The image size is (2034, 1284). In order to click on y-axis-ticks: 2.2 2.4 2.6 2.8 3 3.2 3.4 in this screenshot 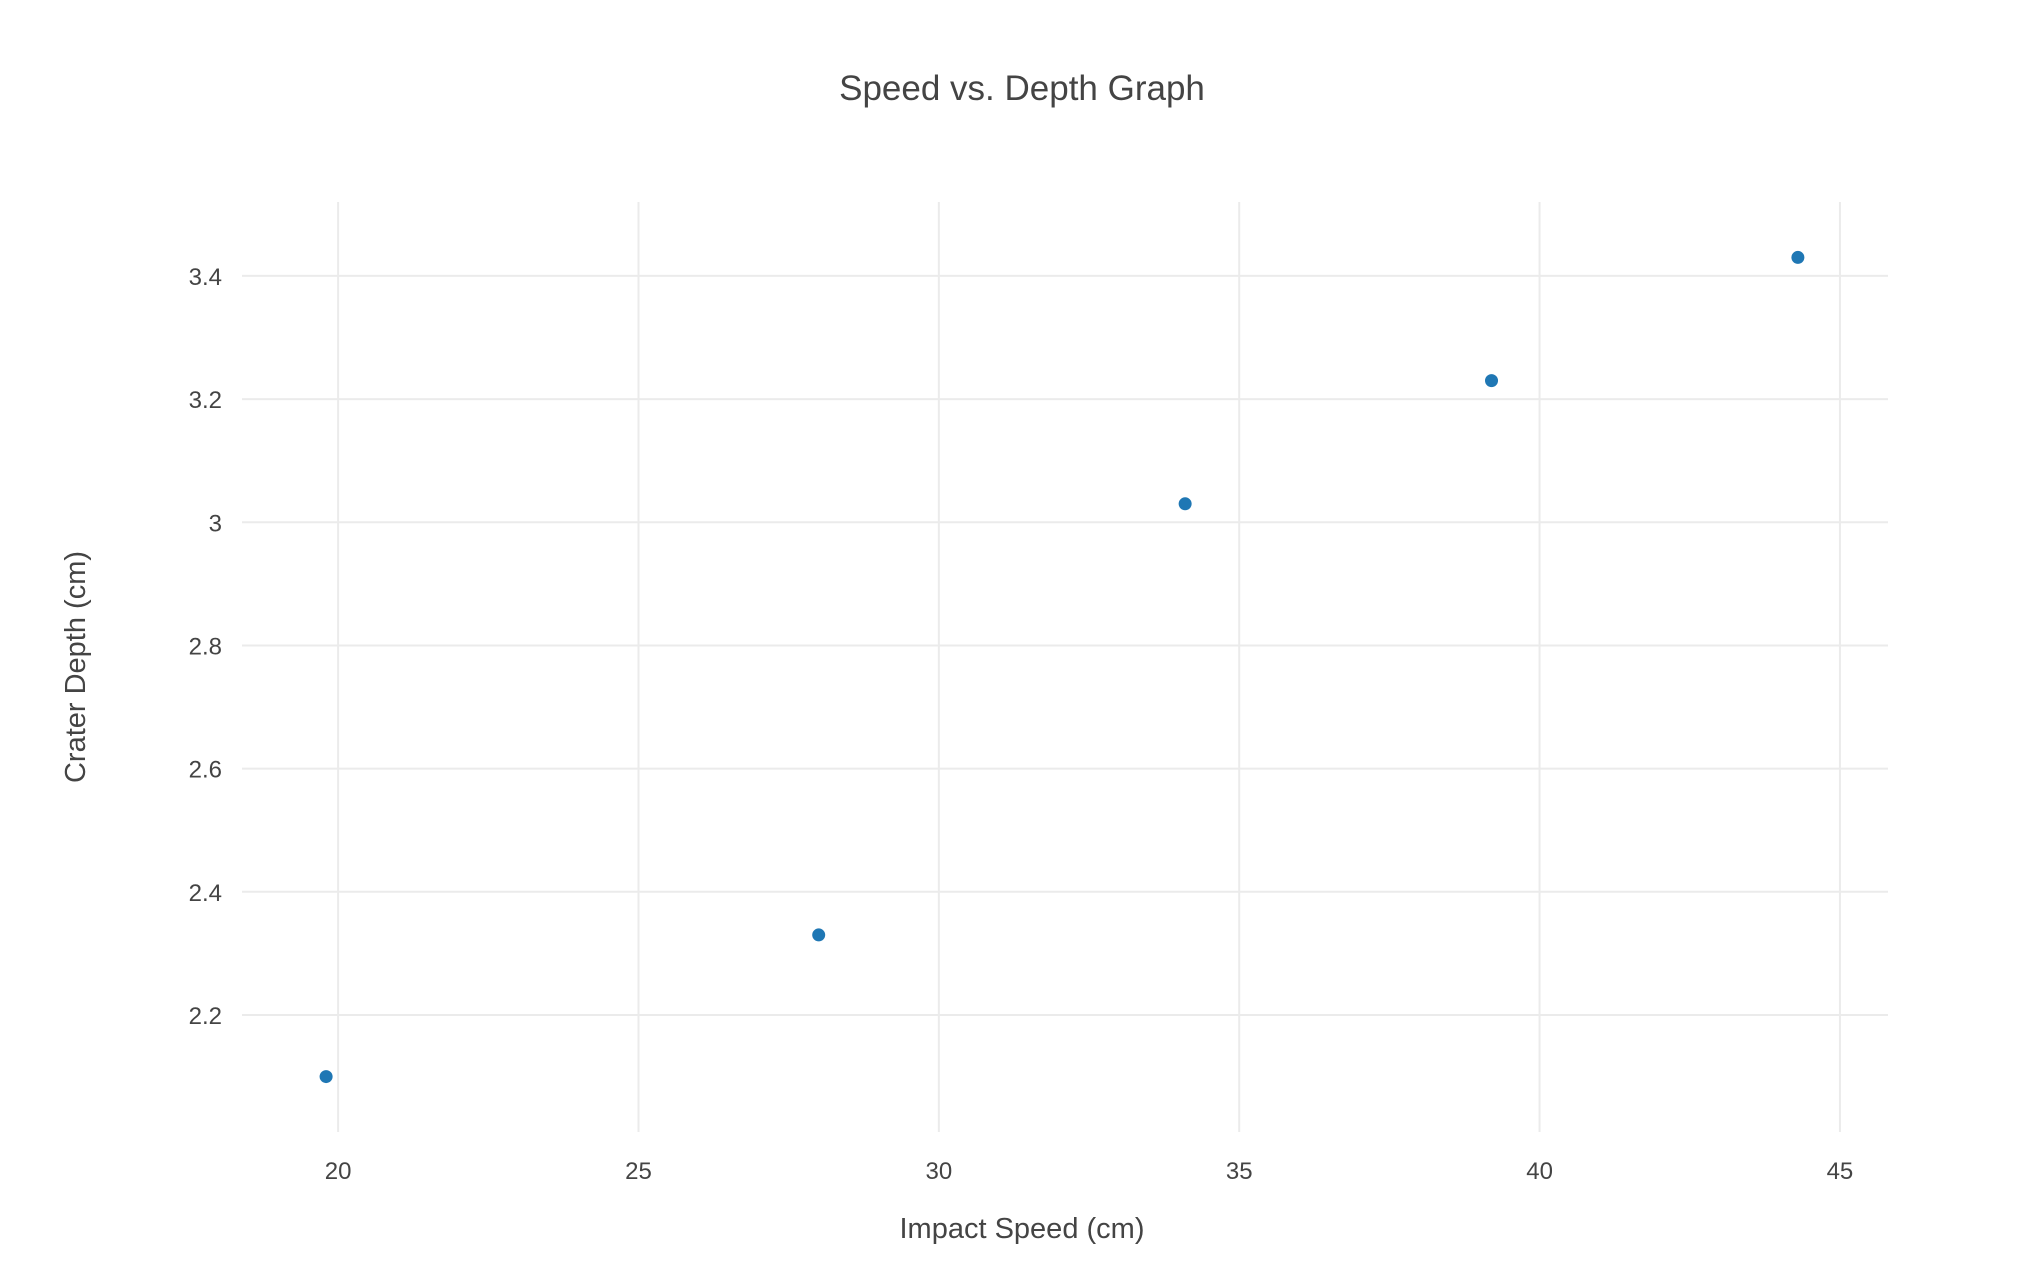, I will do `click(205, 647)`.